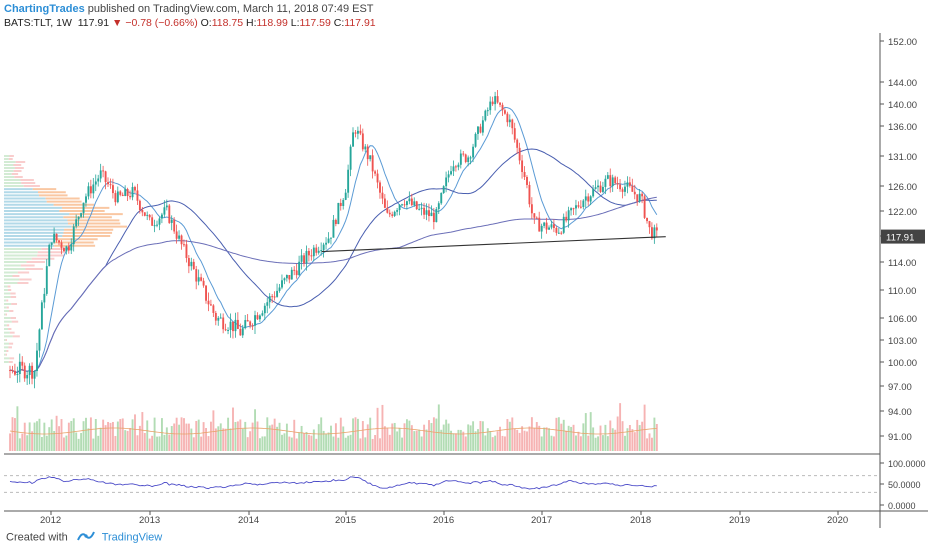 Image resolution: width=932 pixels, height=550 pixels. Describe the element at coordinates (84, 537) in the screenshot. I see `footer: Created with TradingView` at that location.